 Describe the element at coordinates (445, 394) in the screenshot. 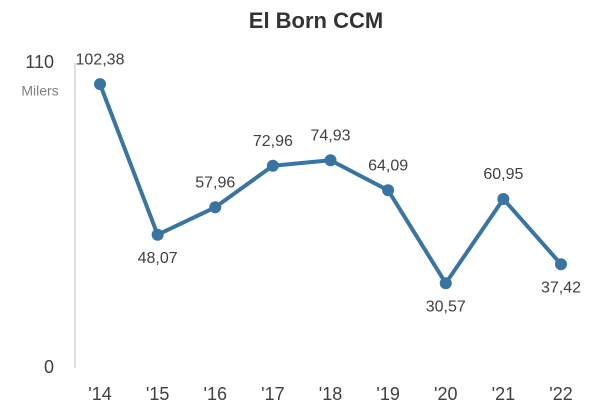

I see `x-tick-label: '20` at that location.